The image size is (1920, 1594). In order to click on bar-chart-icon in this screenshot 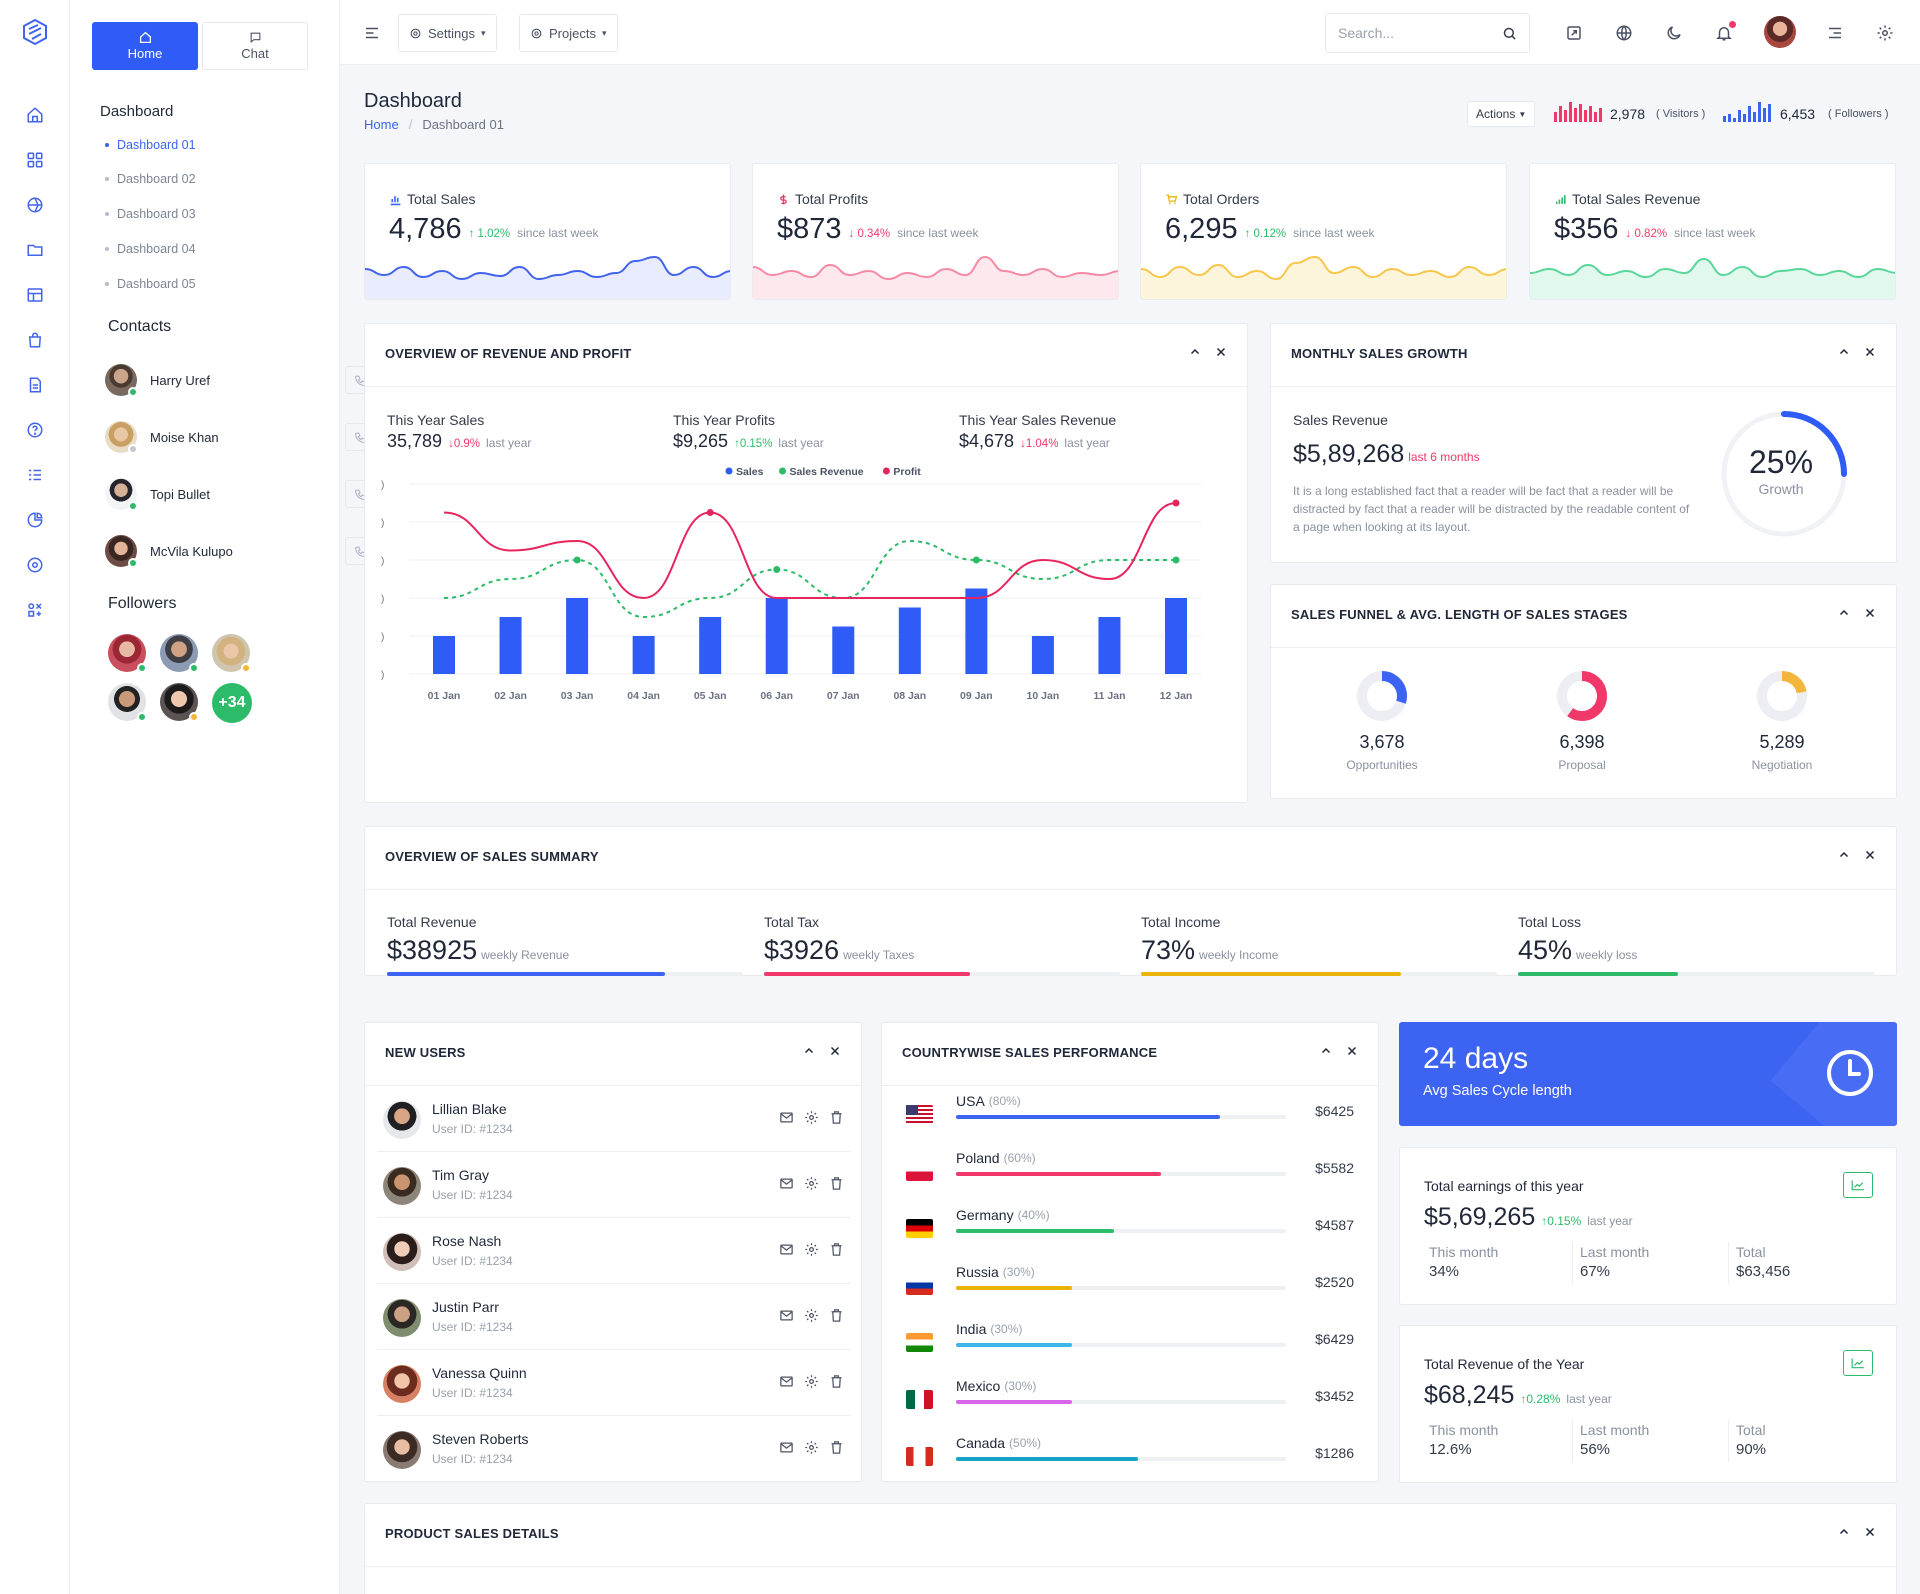, I will do `click(395, 199)`.